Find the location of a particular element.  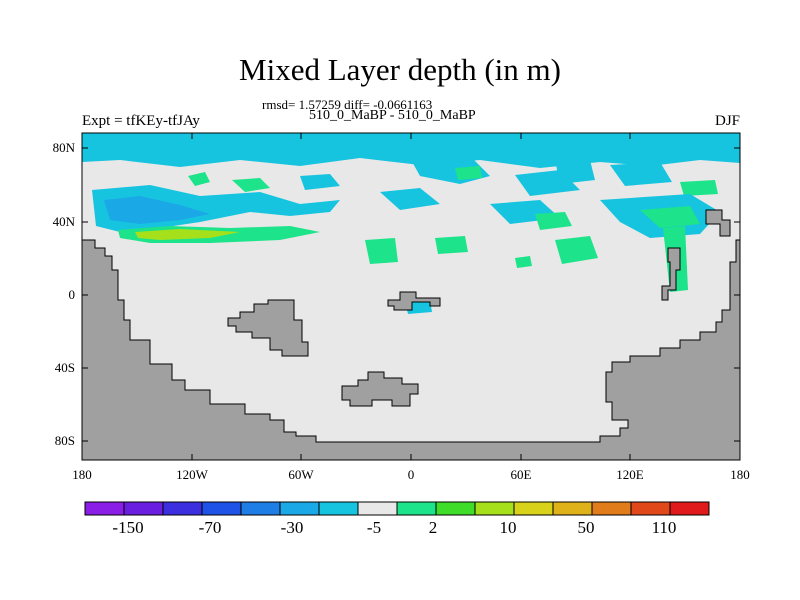

experiment-label: Expt = tfKEy-tfJAy is located at coordinates (141, 121).